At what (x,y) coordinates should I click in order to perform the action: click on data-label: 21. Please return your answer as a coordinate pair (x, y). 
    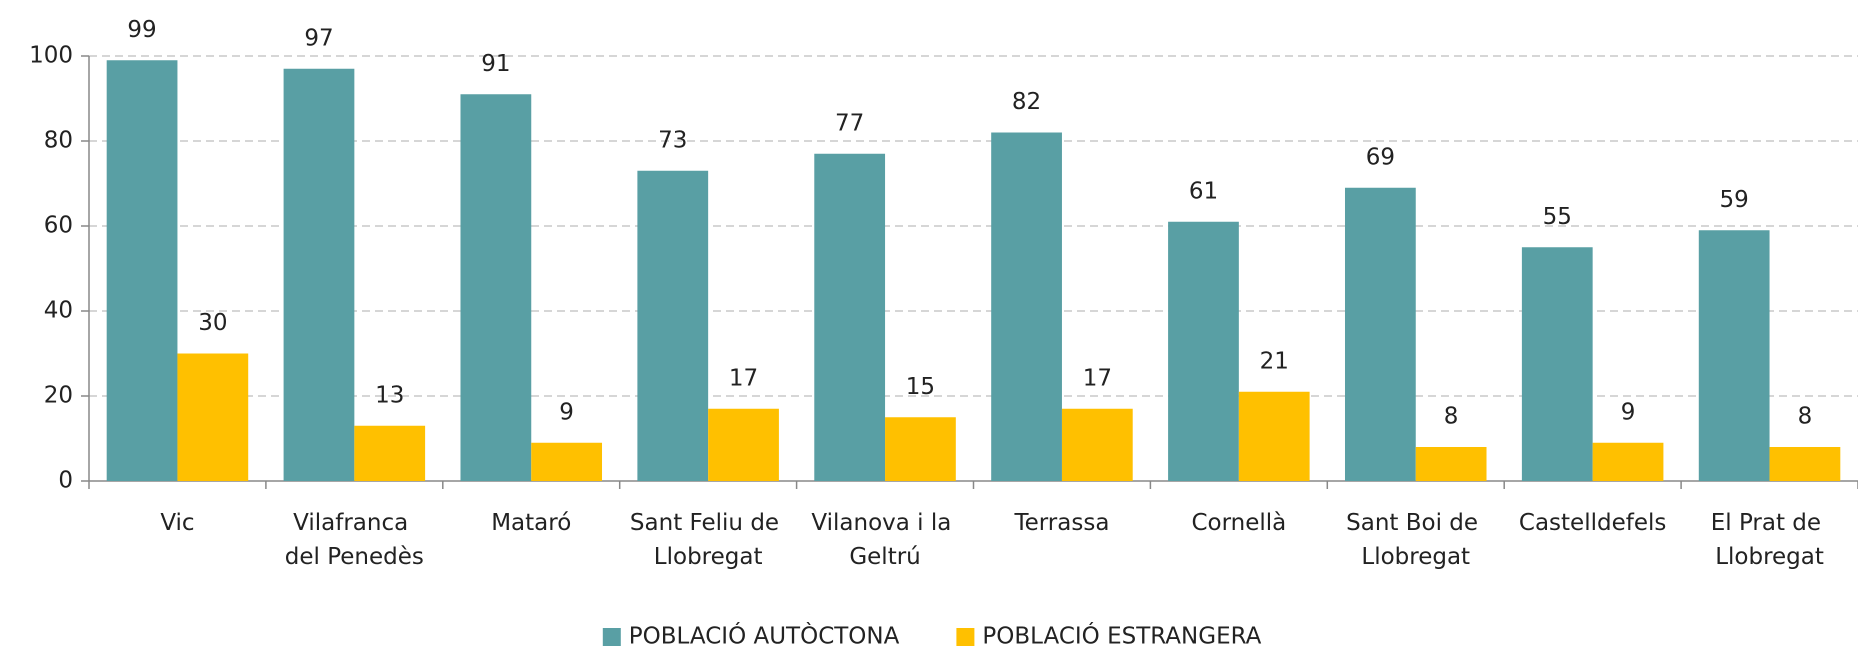
    Looking at the image, I should click on (1274, 361).